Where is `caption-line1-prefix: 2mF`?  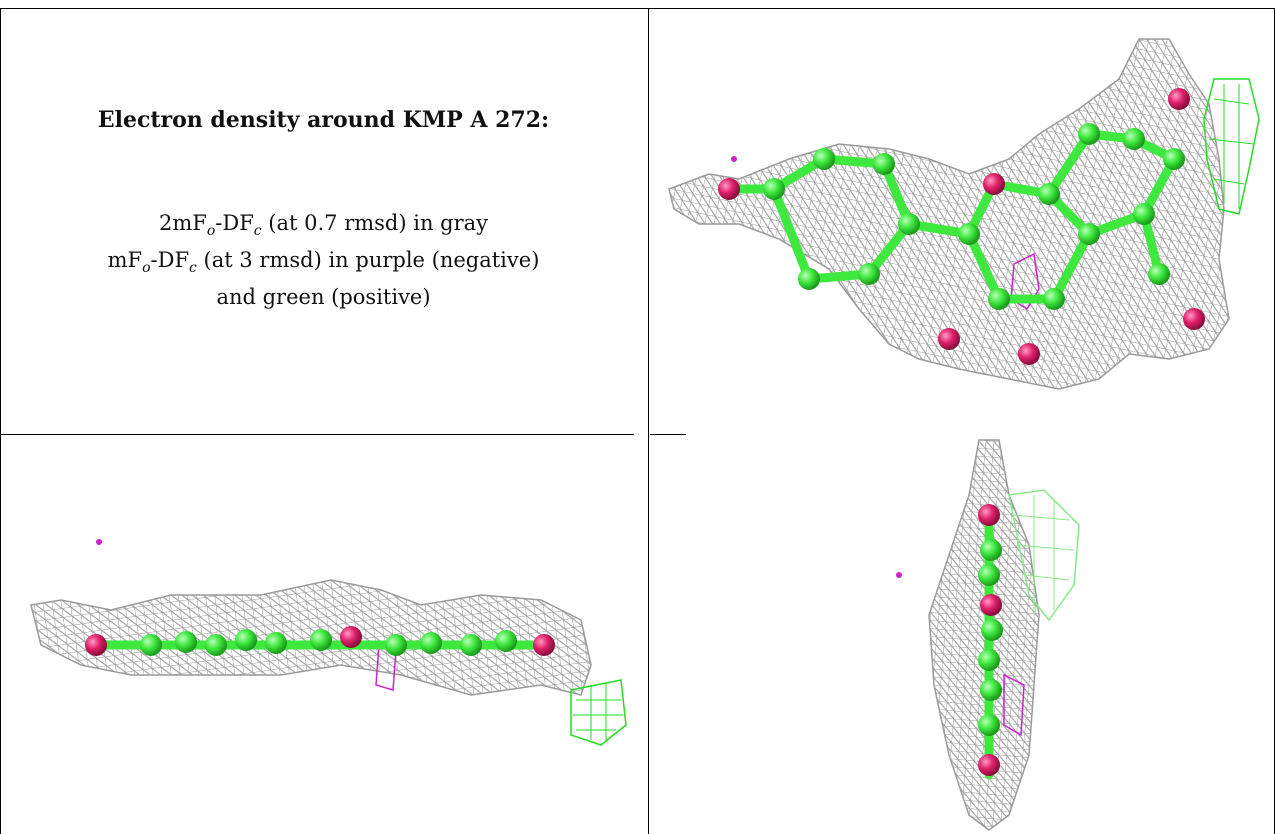
caption-line1-prefix: 2mF is located at coordinates (182, 223).